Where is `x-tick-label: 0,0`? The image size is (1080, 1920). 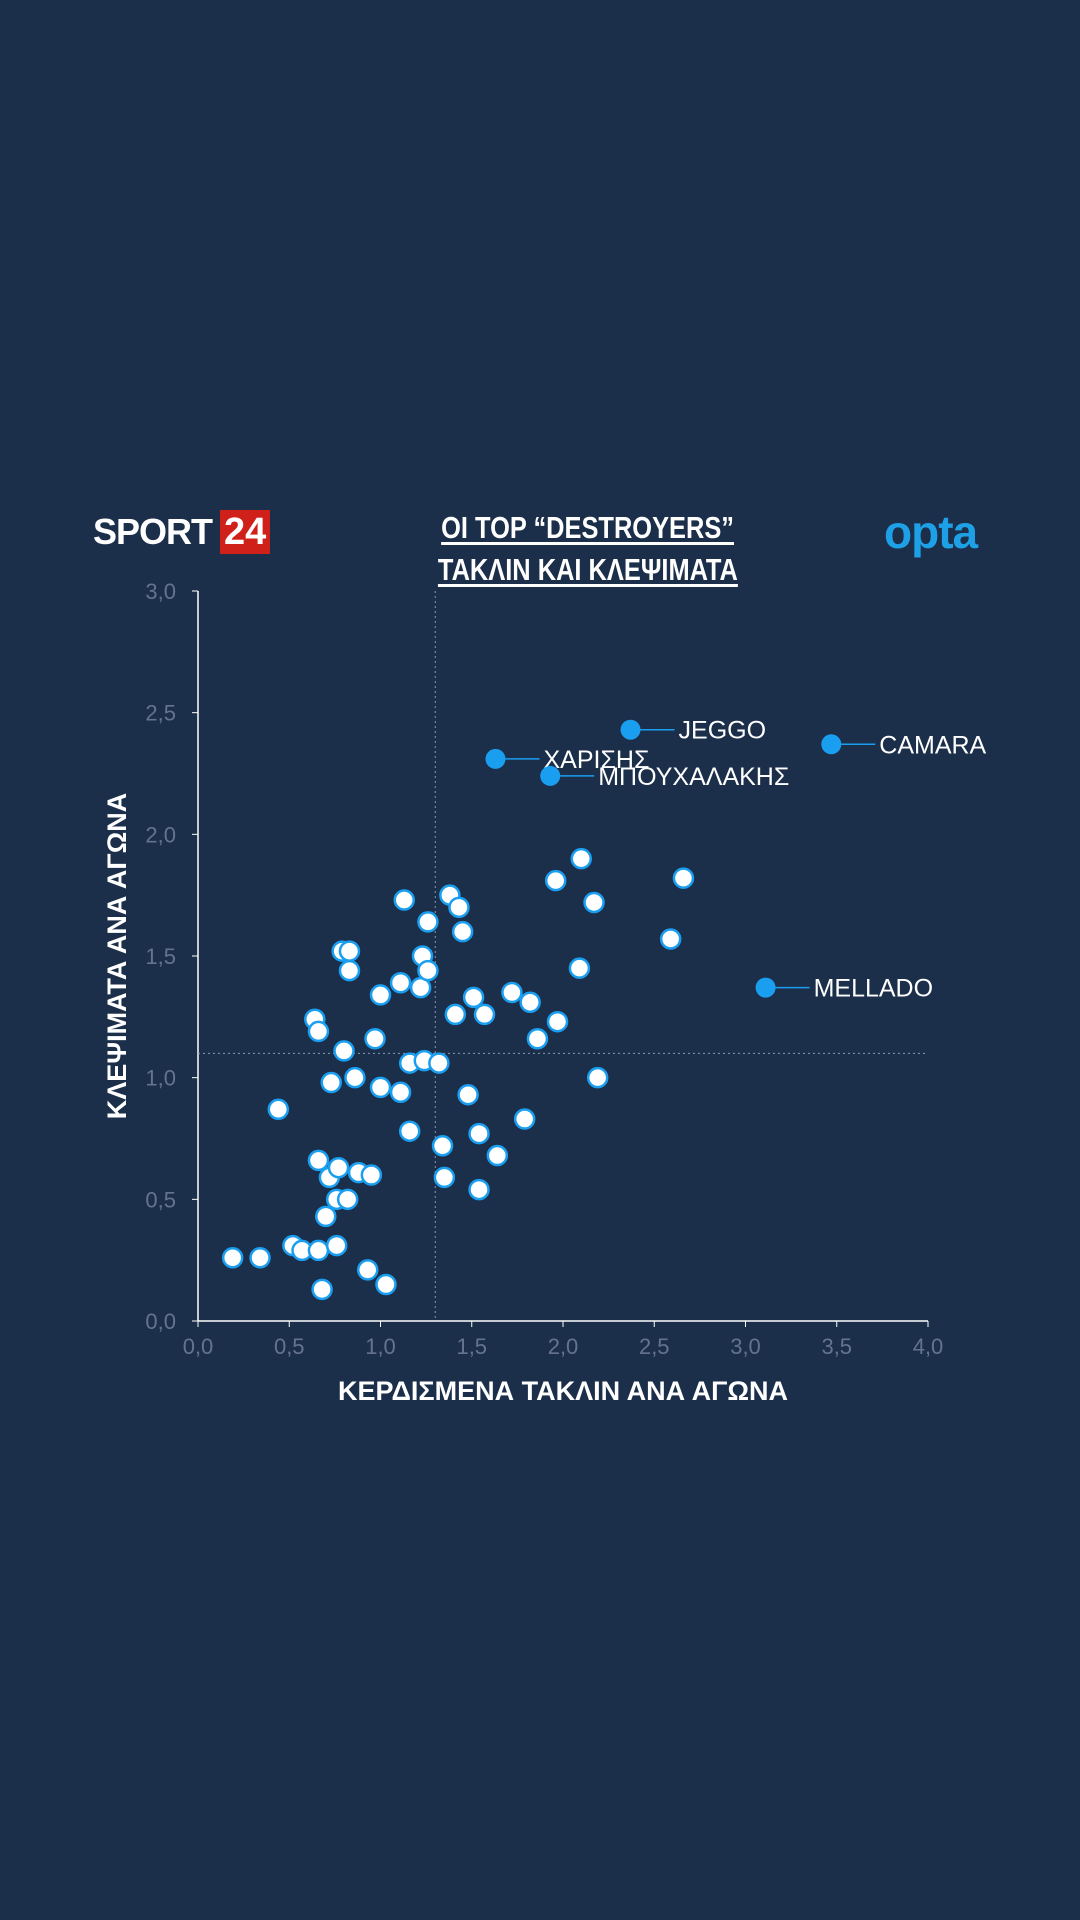 x-tick-label: 0,0 is located at coordinates (198, 1346).